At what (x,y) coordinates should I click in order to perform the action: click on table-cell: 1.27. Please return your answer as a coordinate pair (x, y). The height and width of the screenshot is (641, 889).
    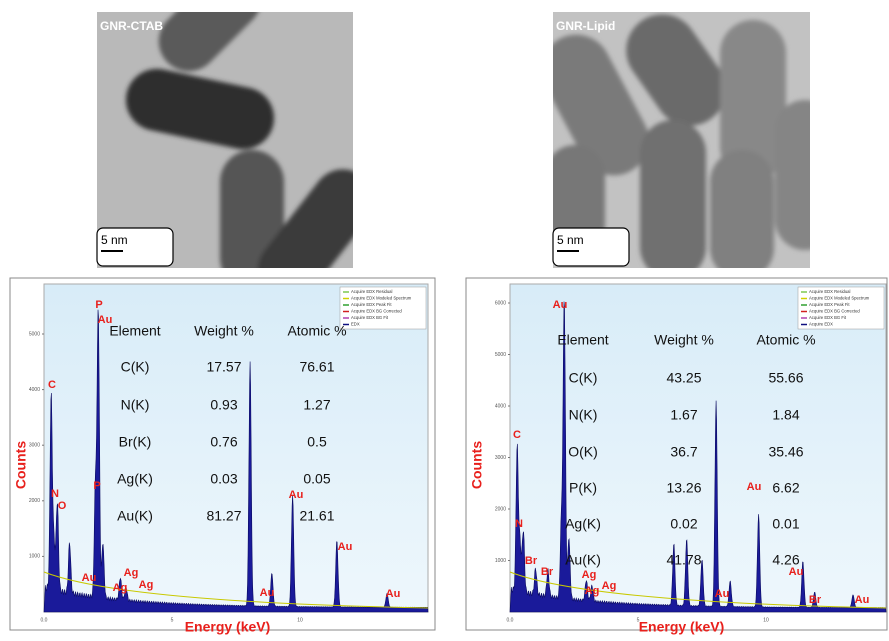
    Looking at the image, I should click on (316, 405).